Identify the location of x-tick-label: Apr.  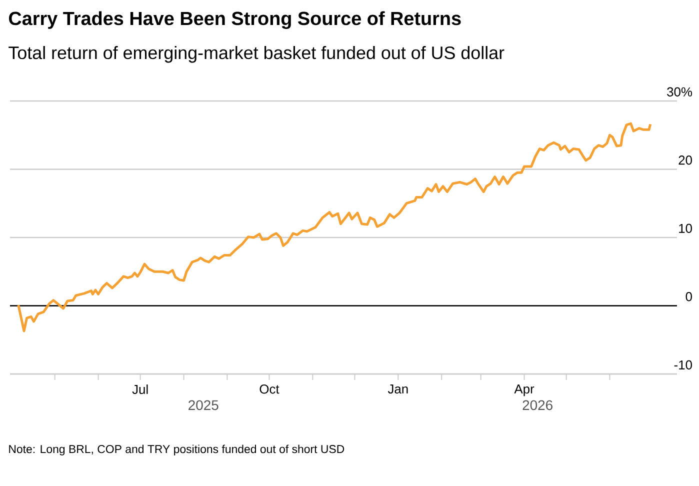
(524, 390).